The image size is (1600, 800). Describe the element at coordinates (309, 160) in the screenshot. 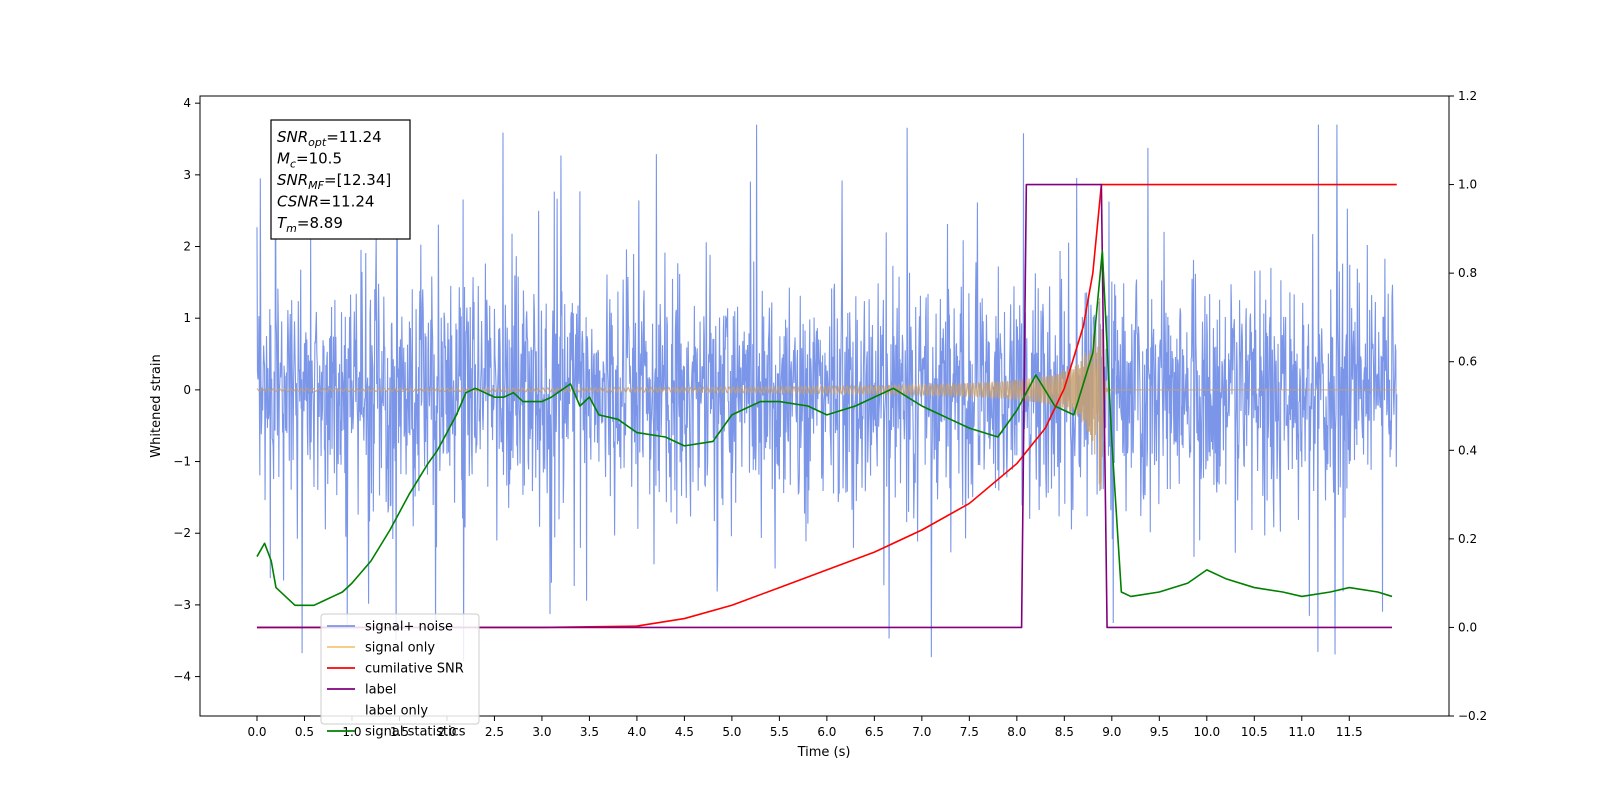

I see `annotation-line: Mc=10.5` at that location.